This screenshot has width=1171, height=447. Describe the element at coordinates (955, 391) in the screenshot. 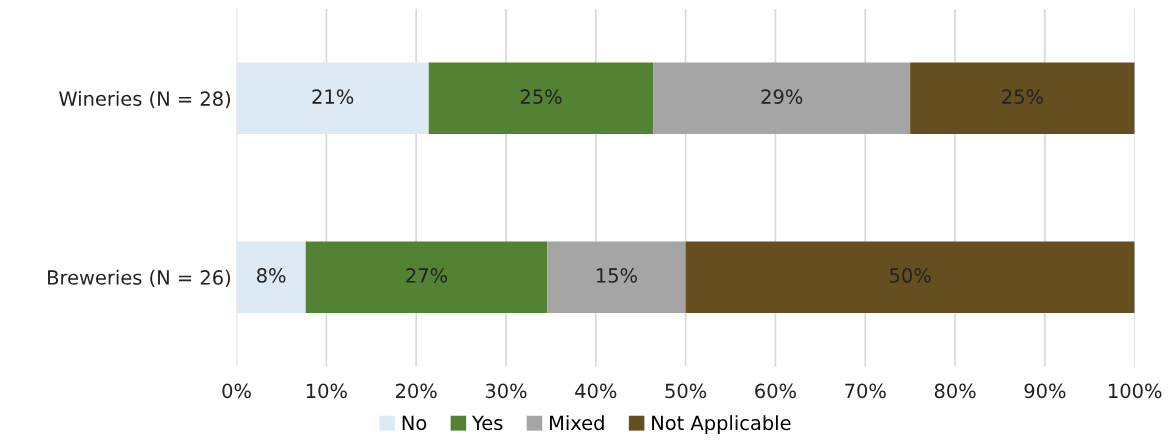

I see `x-tick-label: 80%` at that location.